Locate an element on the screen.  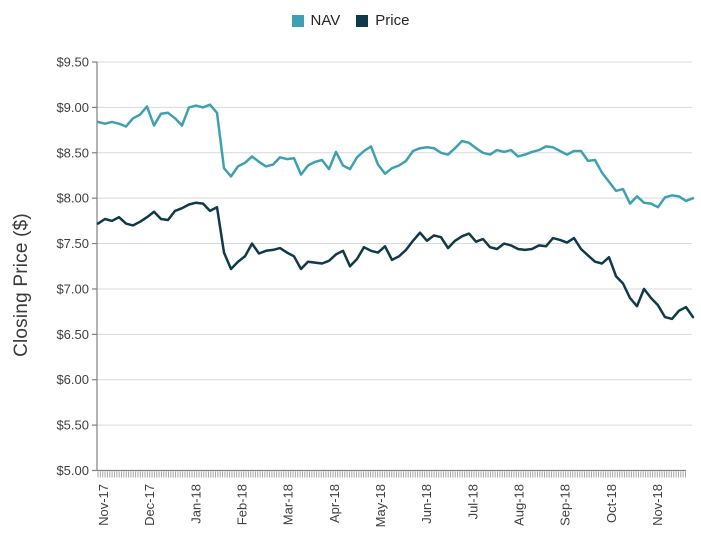
x-minor-ticks is located at coordinates (391, 474).